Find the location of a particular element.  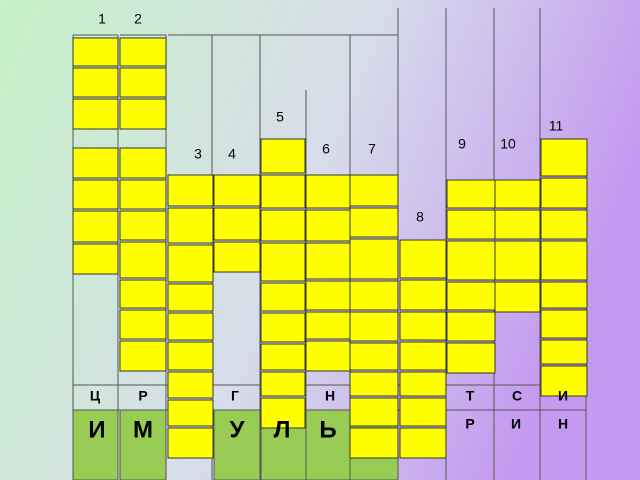

clue-letter: Г is located at coordinates (235, 396).